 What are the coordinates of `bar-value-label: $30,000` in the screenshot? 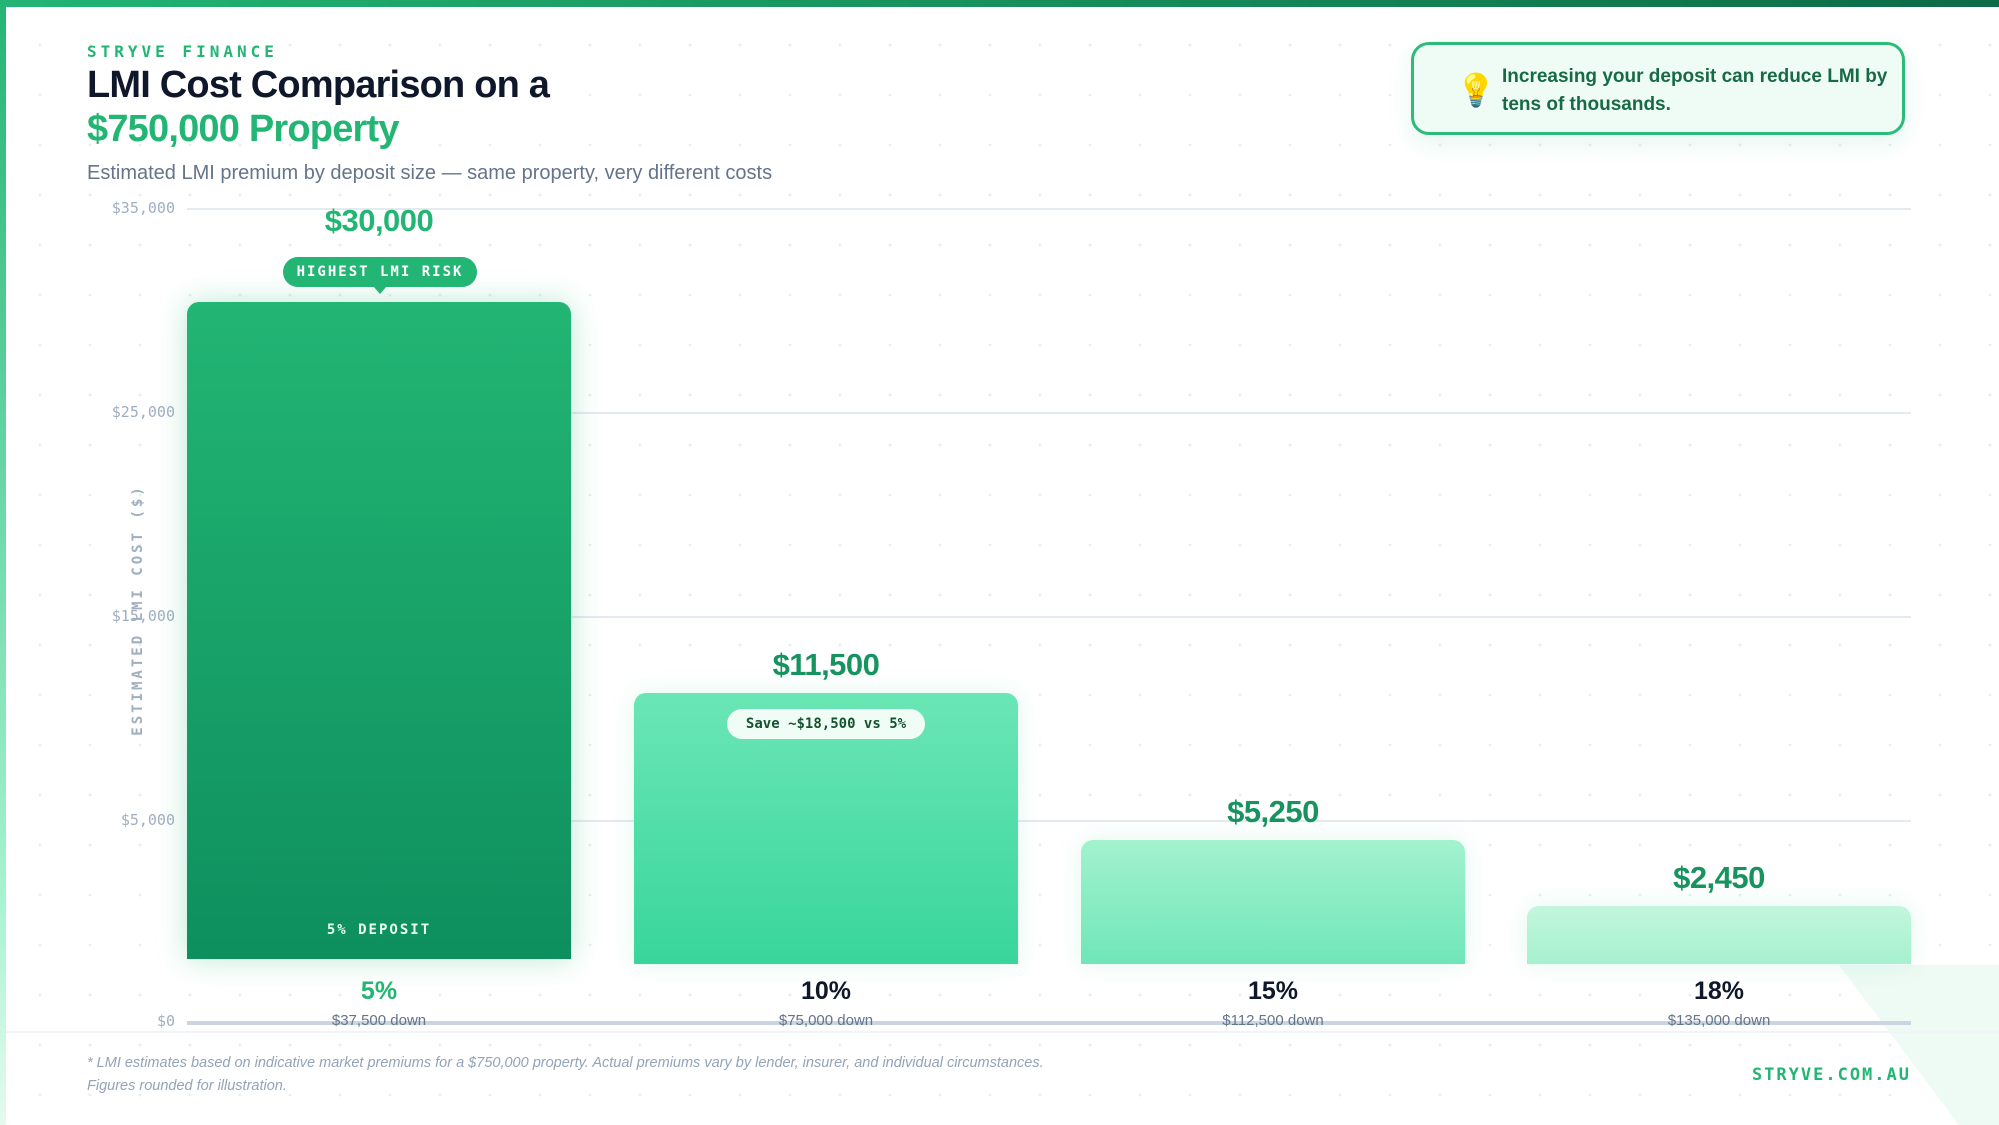 It's located at (379, 220).